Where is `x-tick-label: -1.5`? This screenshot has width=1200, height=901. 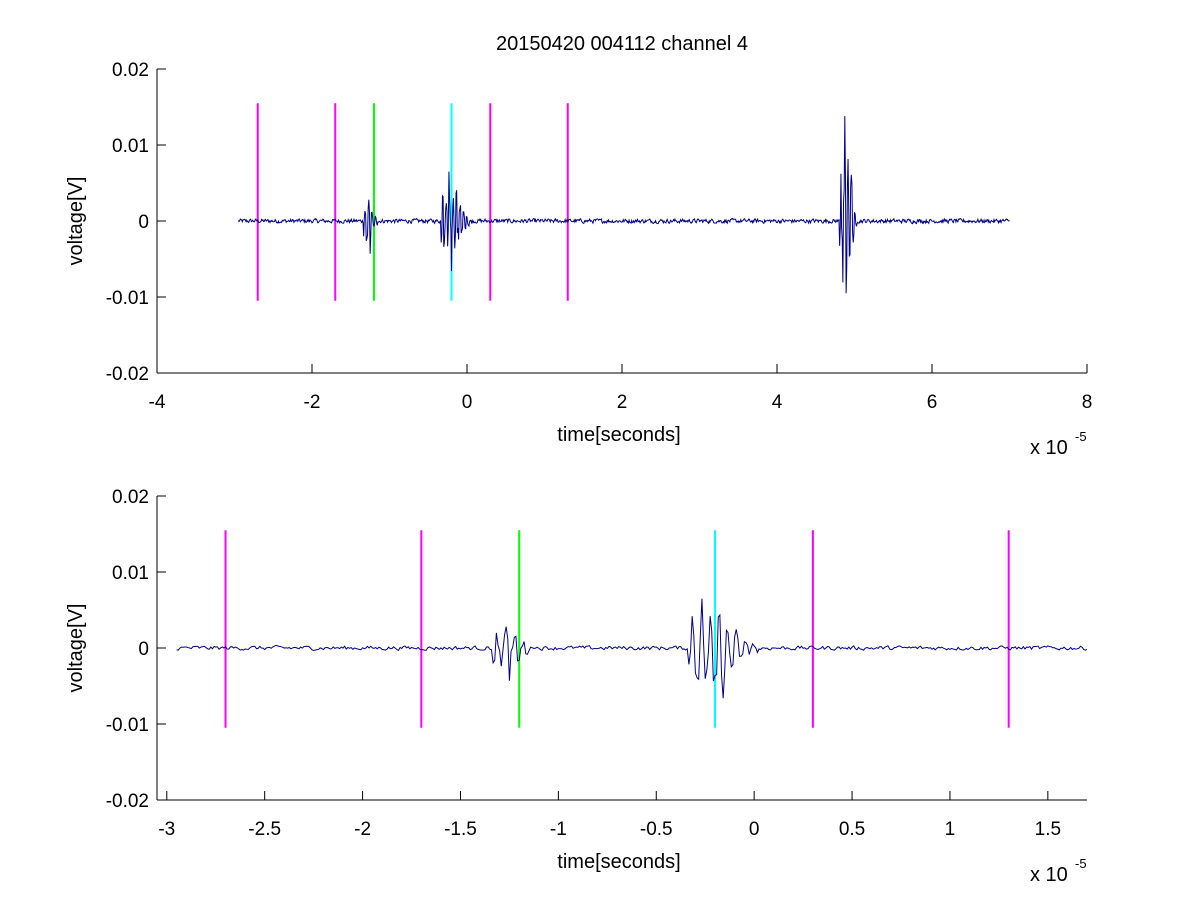 x-tick-label: -1.5 is located at coordinates (460, 829).